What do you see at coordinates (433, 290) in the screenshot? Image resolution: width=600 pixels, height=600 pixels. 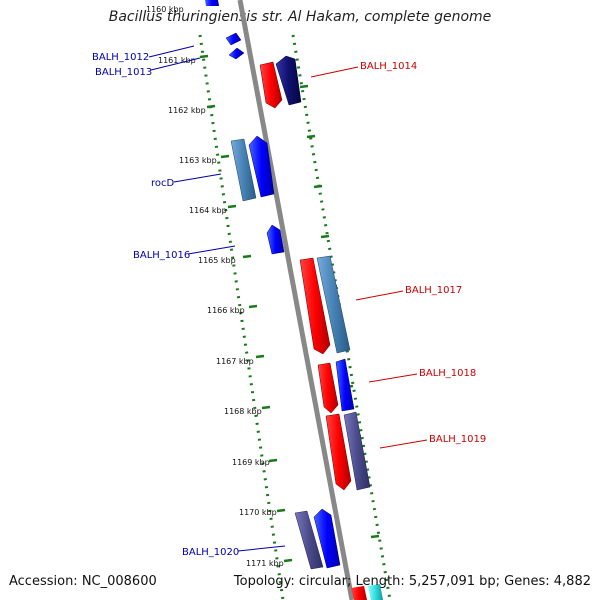 I see `label-balh-1017: BALH_1017` at bounding box center [433, 290].